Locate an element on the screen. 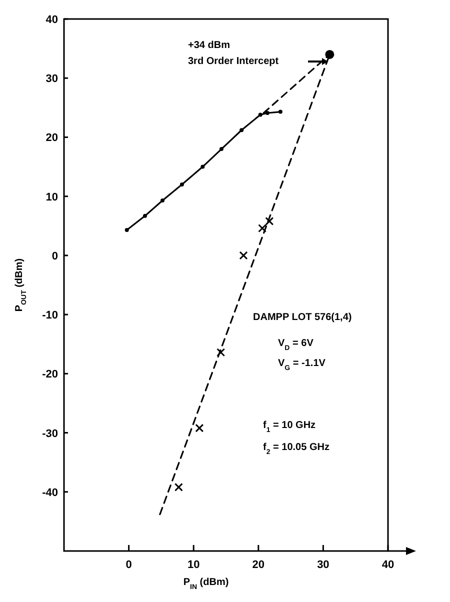 This screenshot has height=602, width=450. annotation: V$_{G}$ = -1.1V is located at coordinates (302, 365).